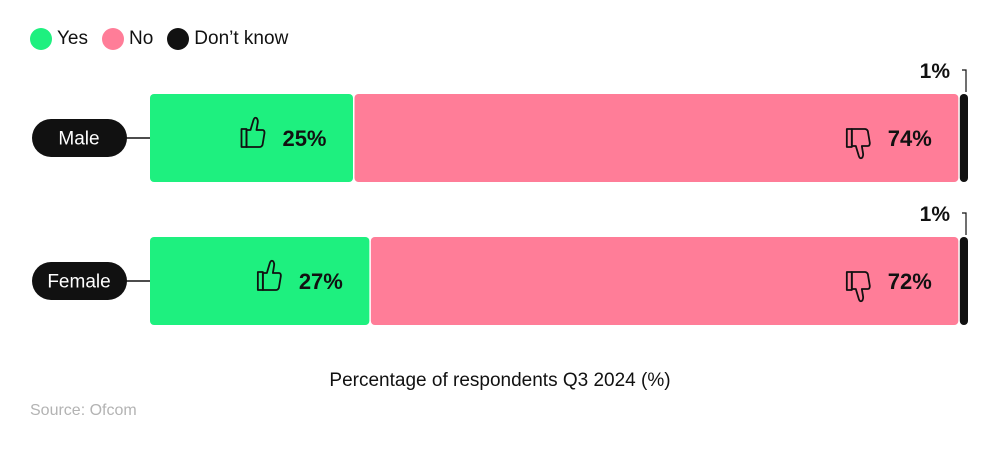  Describe the element at coordinates (178, 39) in the screenshot. I see `legend-swatch-dont-know` at that location.